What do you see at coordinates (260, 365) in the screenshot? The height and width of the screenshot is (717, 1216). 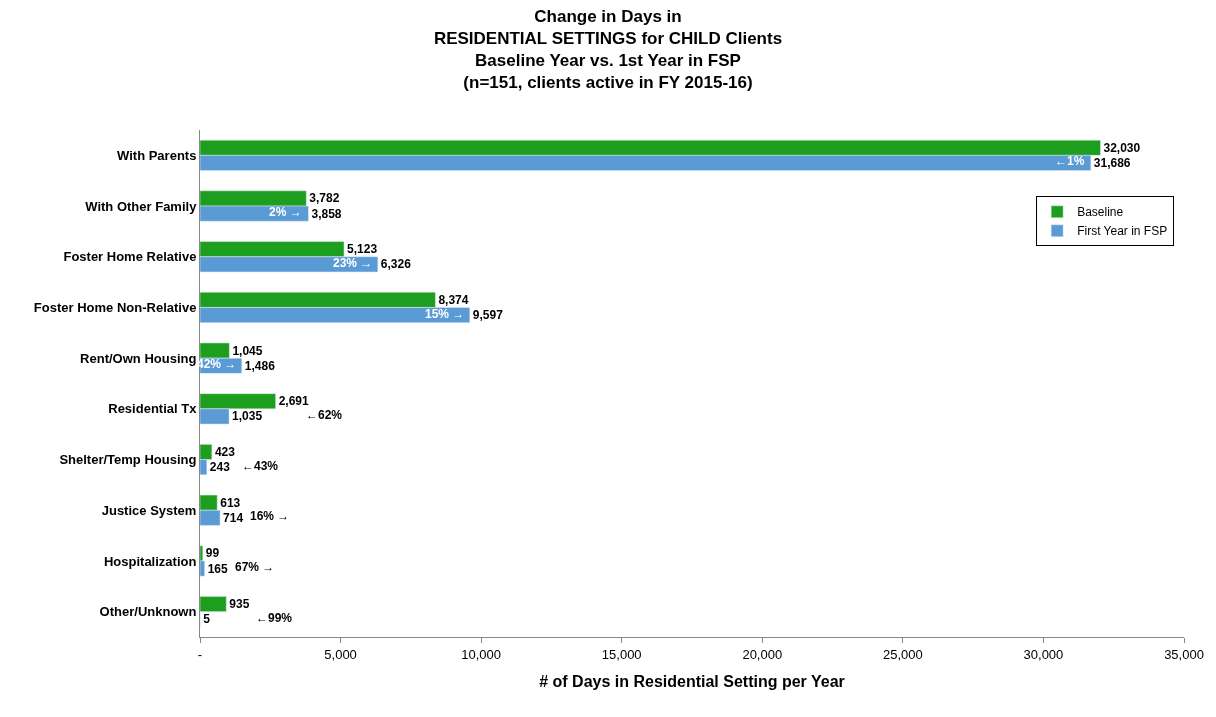 I see `data-label: 1,486` at bounding box center [260, 365].